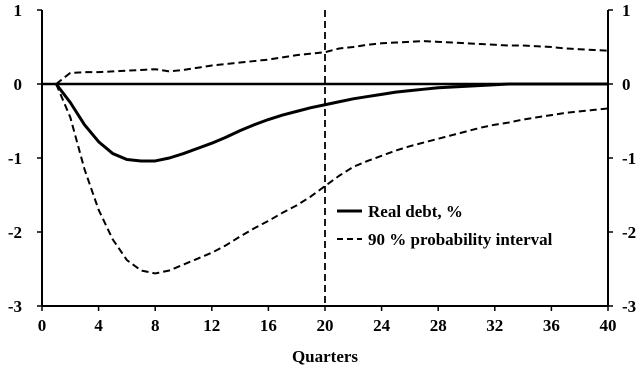 Image resolution: width=642 pixels, height=372 pixels. What do you see at coordinates (382, 325) in the screenshot?
I see `x-tick-label: 24` at bounding box center [382, 325].